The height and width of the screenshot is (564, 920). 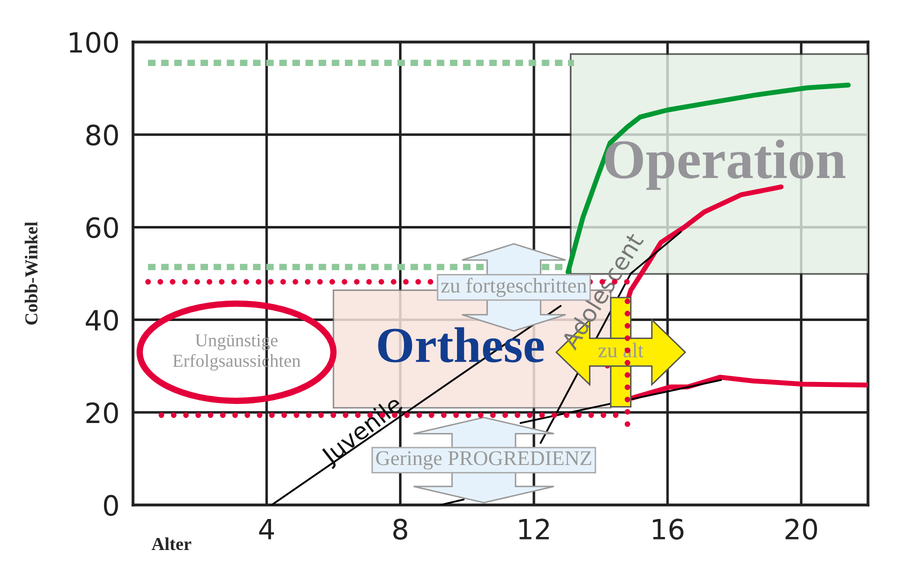 I want to click on annotation: Operation, so click(x=725, y=165).